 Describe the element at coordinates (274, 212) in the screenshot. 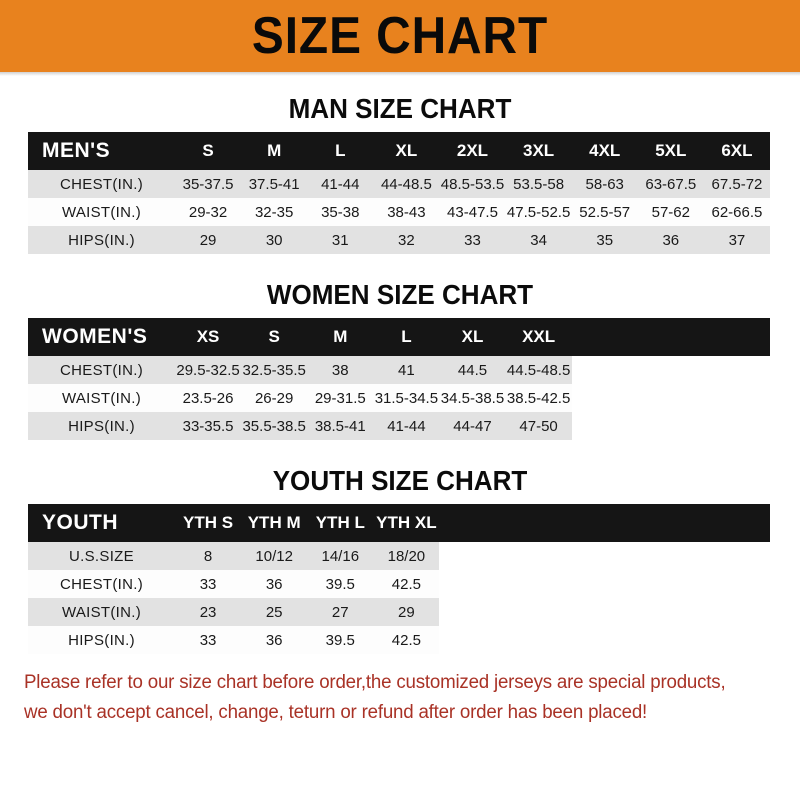

I see `cell-men-1-1: 32-35` at that location.